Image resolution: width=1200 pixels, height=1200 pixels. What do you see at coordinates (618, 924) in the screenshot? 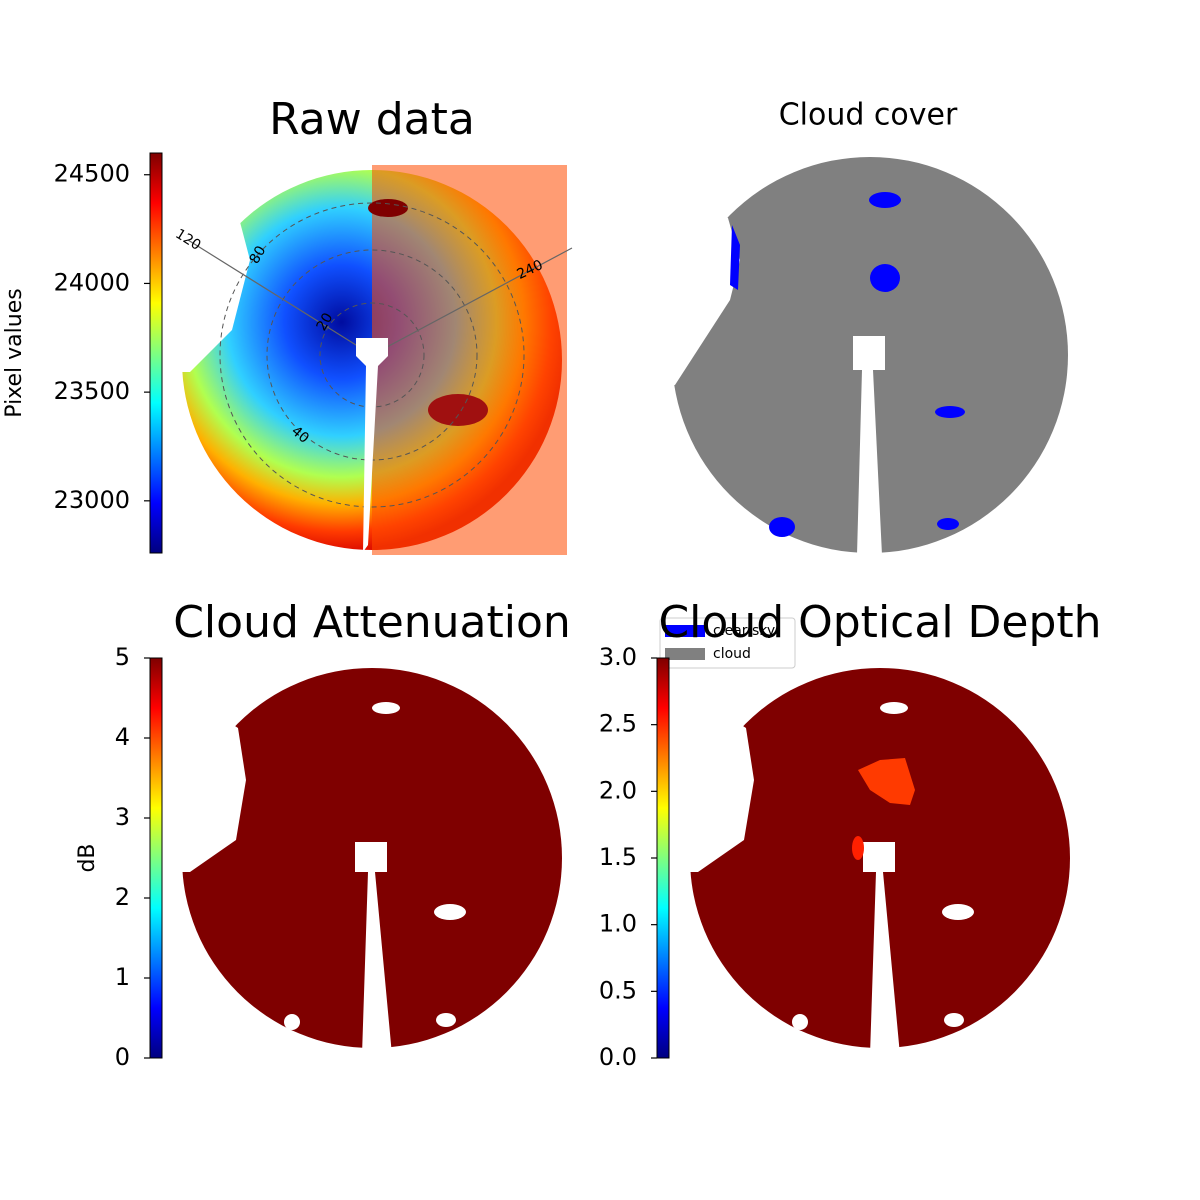
I see `tick-label: 1.0` at bounding box center [618, 924].